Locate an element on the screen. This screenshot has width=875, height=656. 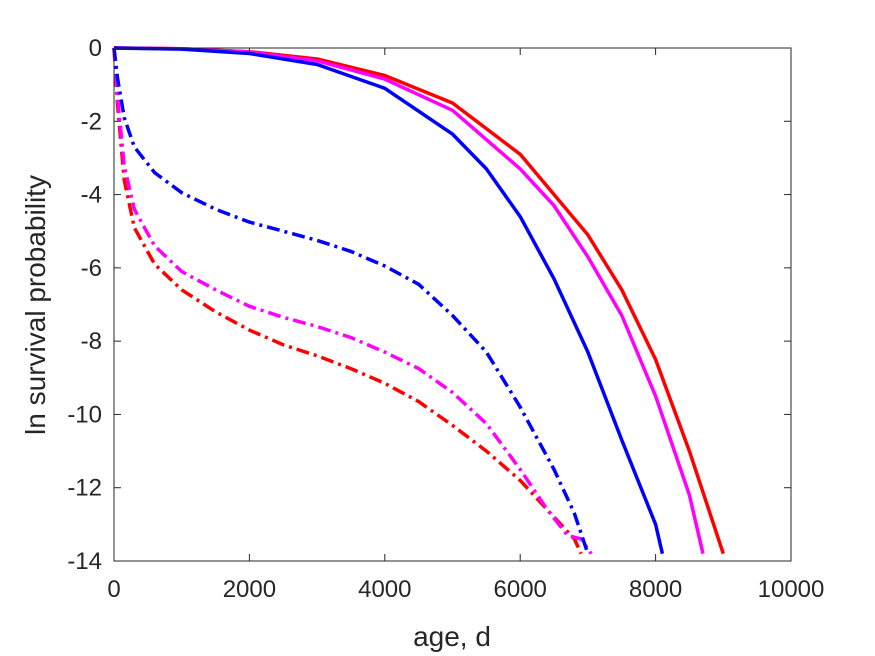
x-tick-label: 10000 is located at coordinates (791, 589).